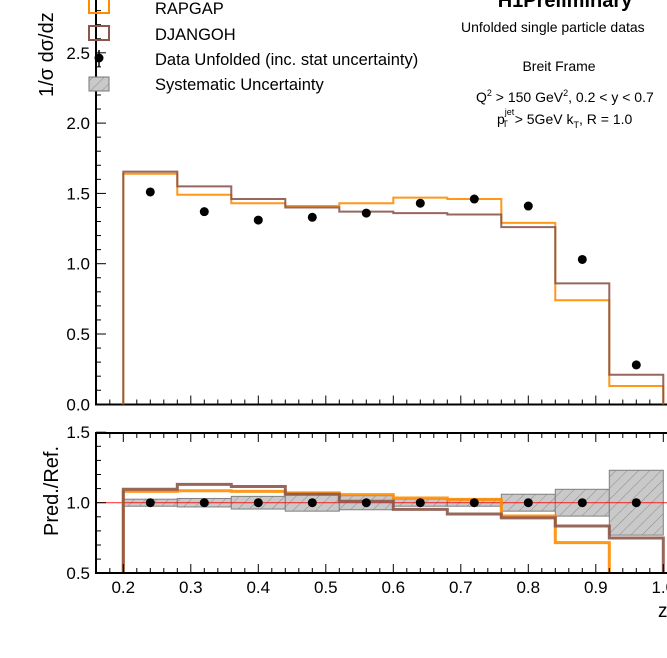  What do you see at coordinates (659, 587) in the screenshot?
I see `x-tick-label: 1.0` at bounding box center [659, 587].